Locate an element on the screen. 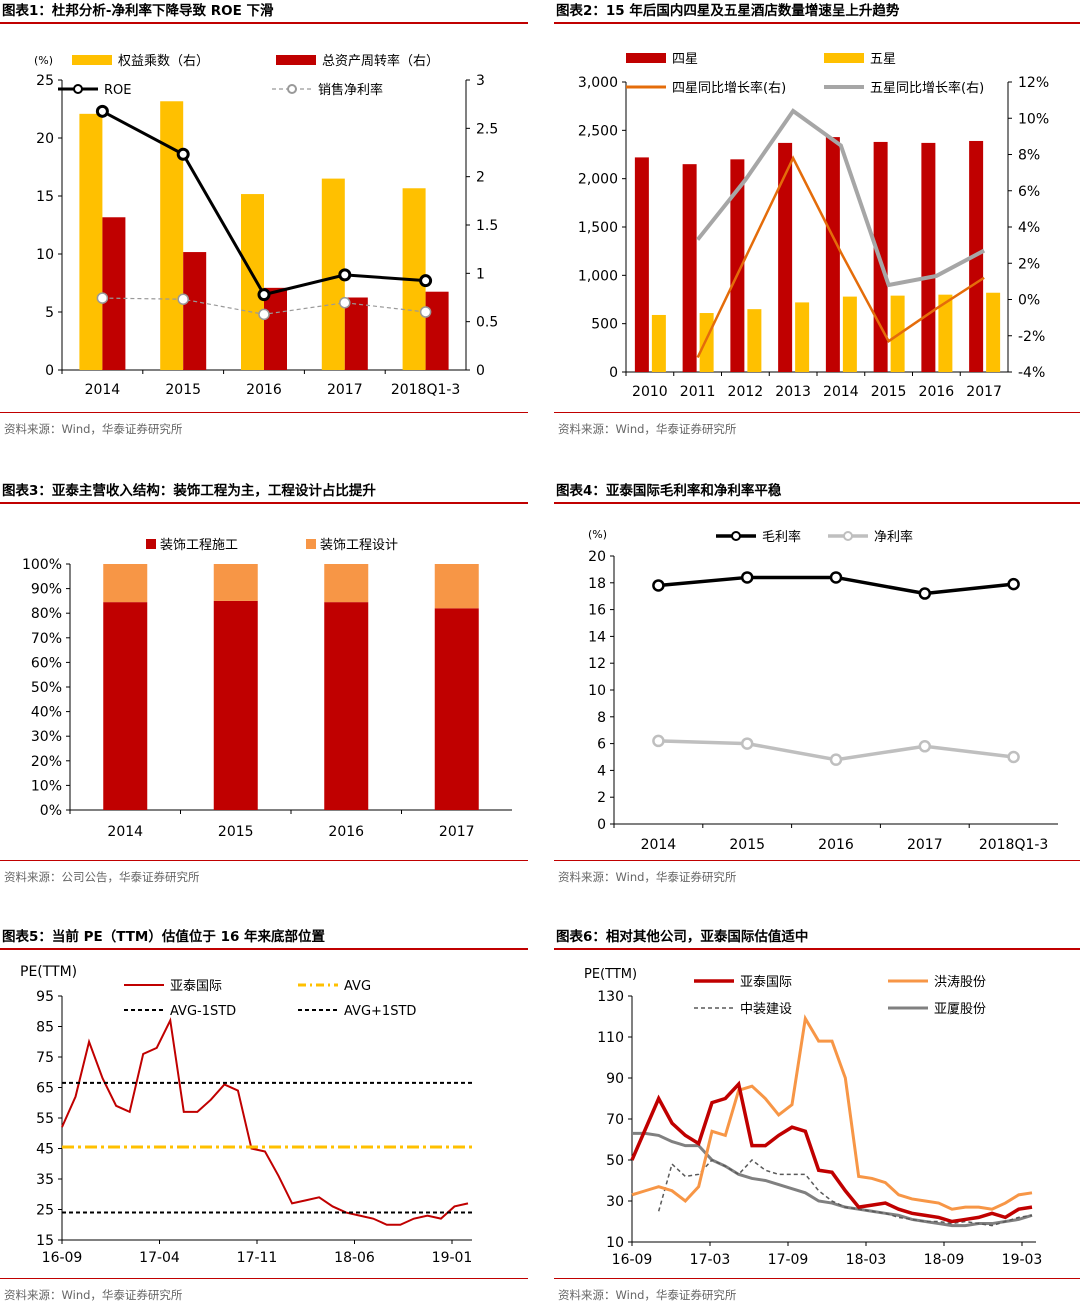 The height and width of the screenshot is (1308, 1080). chart-5-x-tick-label: 17-11 is located at coordinates (257, 1258).